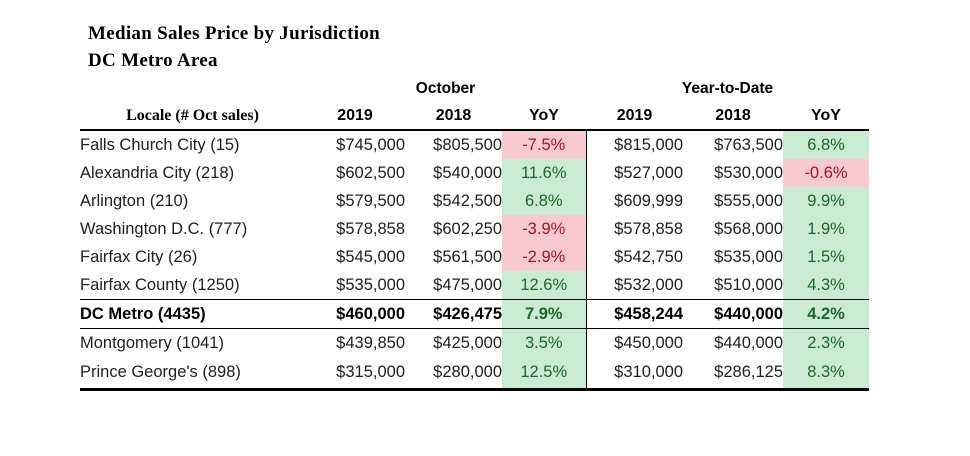 The width and height of the screenshot is (970, 456). Describe the element at coordinates (634, 173) in the screenshot. I see `cell-ytd-2019: $527,000` at that location.